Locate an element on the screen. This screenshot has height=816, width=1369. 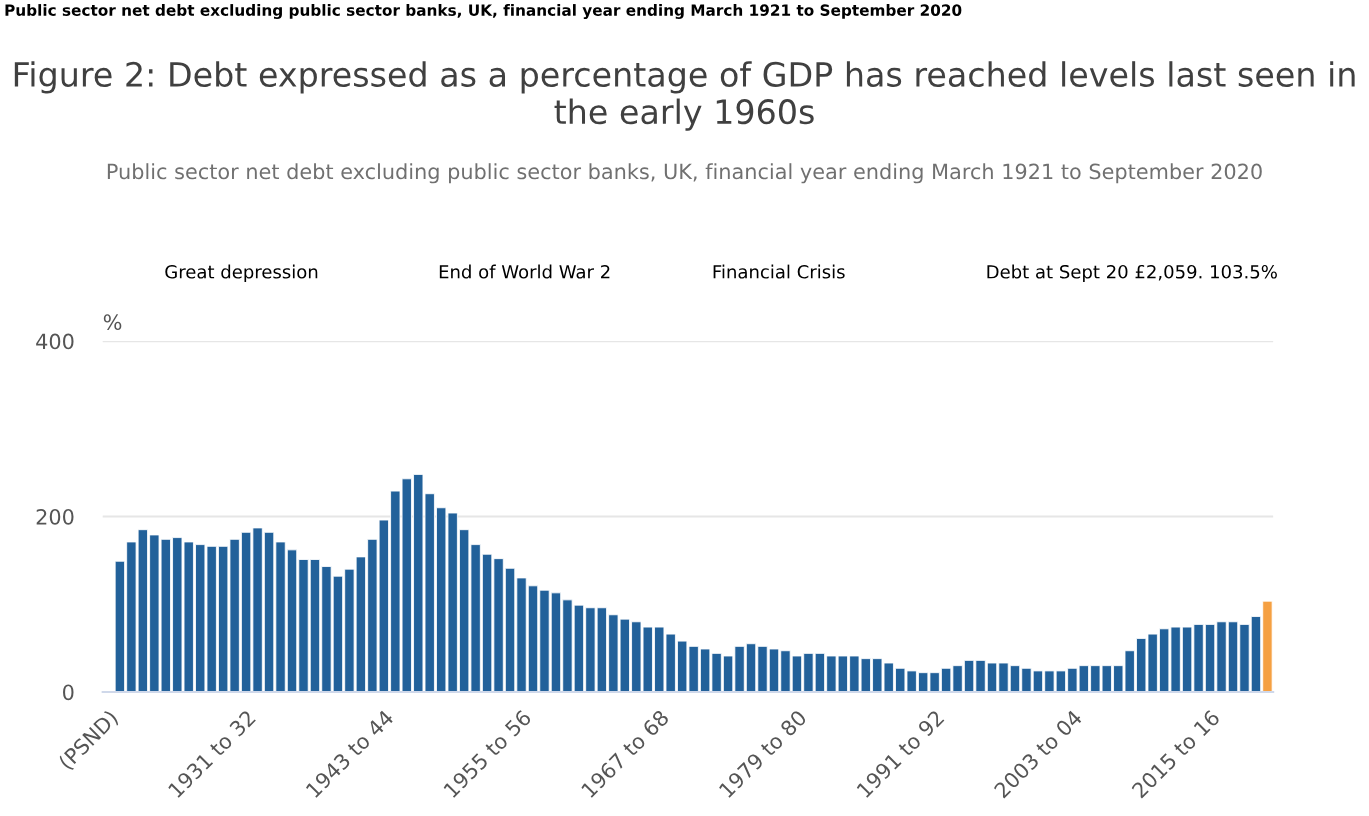
y-axis-title: % is located at coordinates (112, 322).